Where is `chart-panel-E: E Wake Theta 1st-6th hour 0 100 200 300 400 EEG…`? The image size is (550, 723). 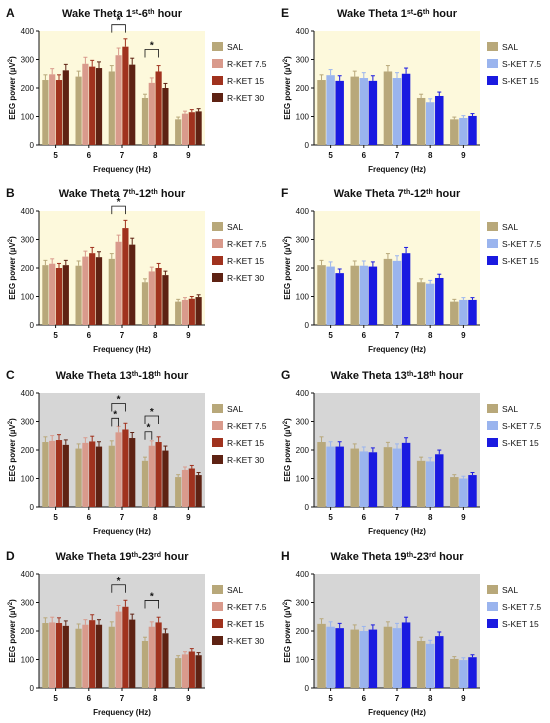
chart-panel-E: E Wake Theta 1st-6th hour 0 100 200 300 400 EEG… is located at coordinates (411, 90).